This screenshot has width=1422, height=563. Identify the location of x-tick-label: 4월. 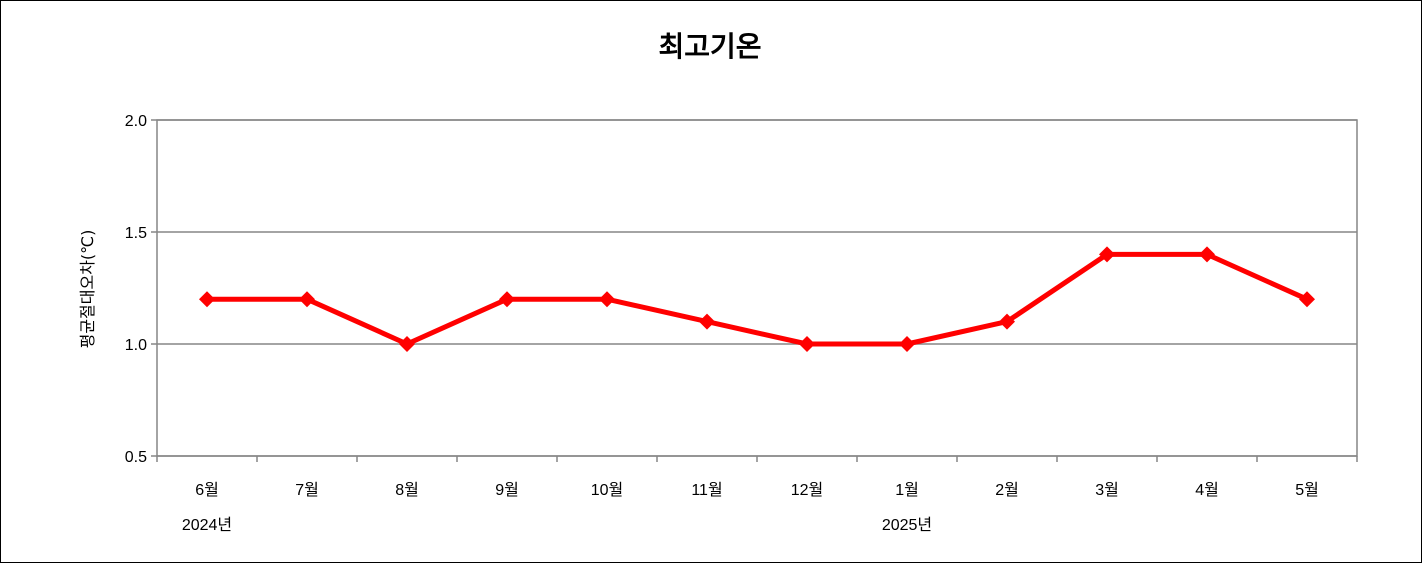
(1207, 490).